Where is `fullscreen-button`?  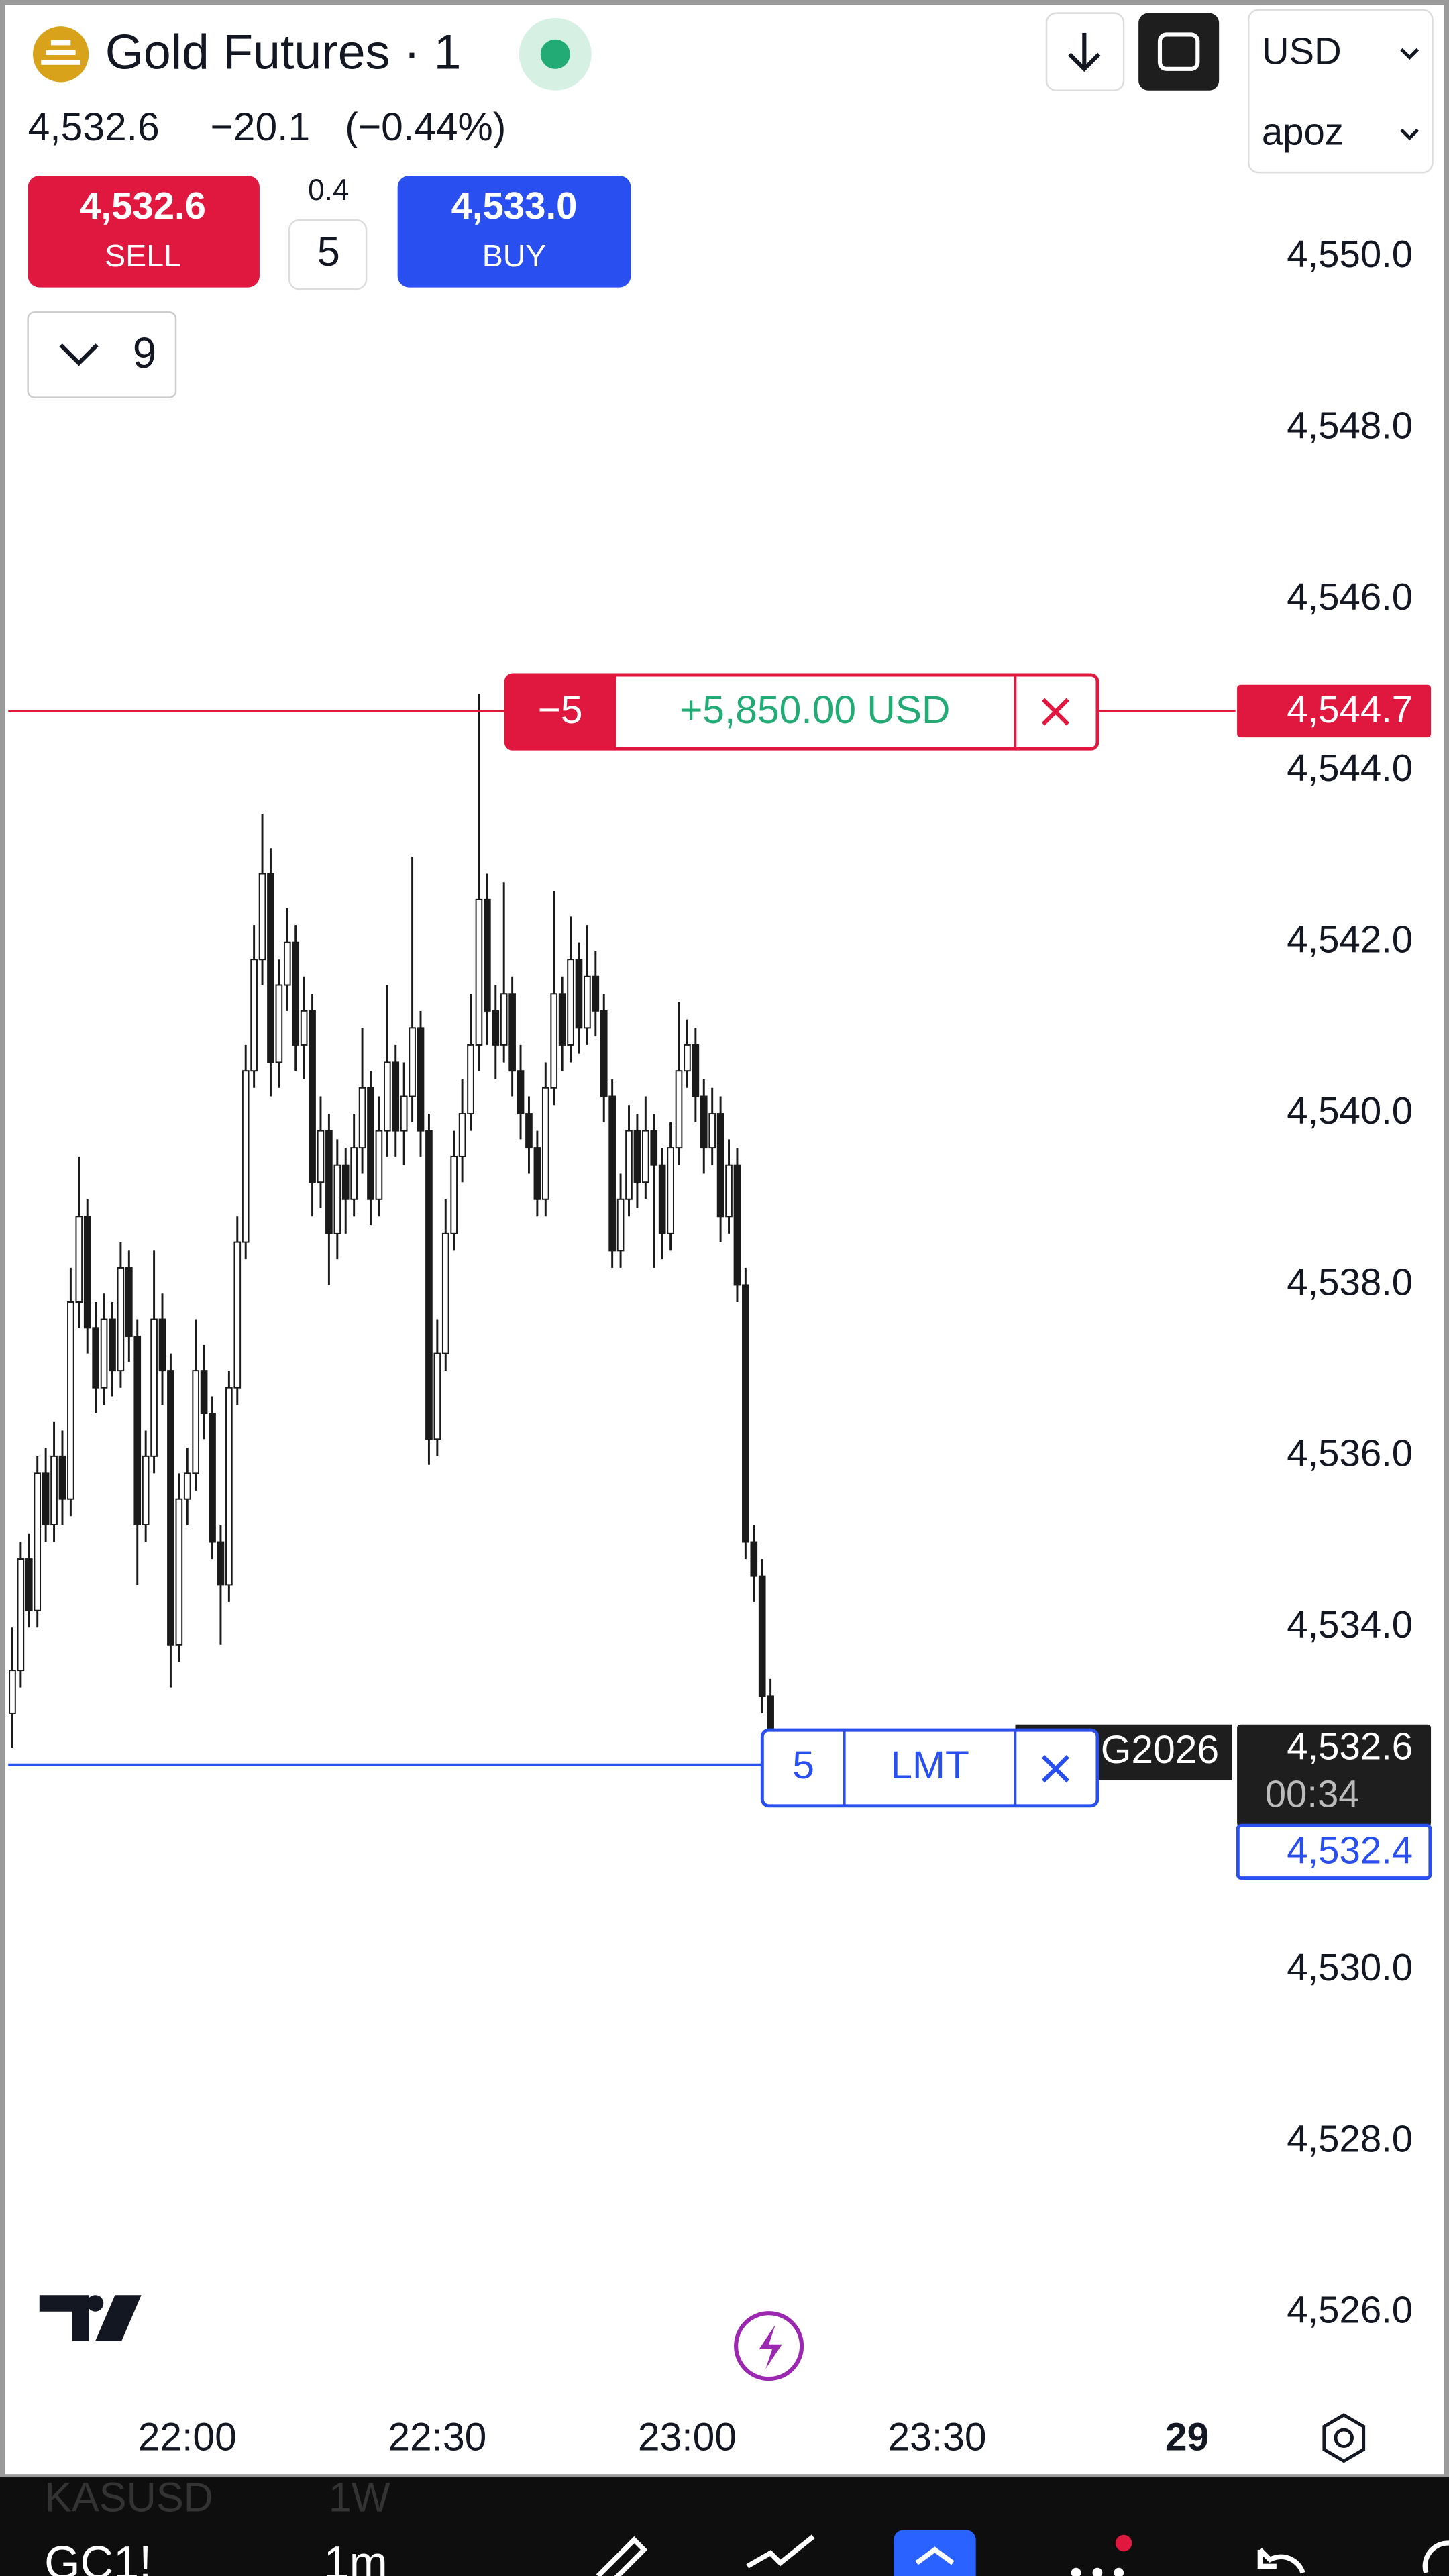 fullscreen-button is located at coordinates (1179, 52).